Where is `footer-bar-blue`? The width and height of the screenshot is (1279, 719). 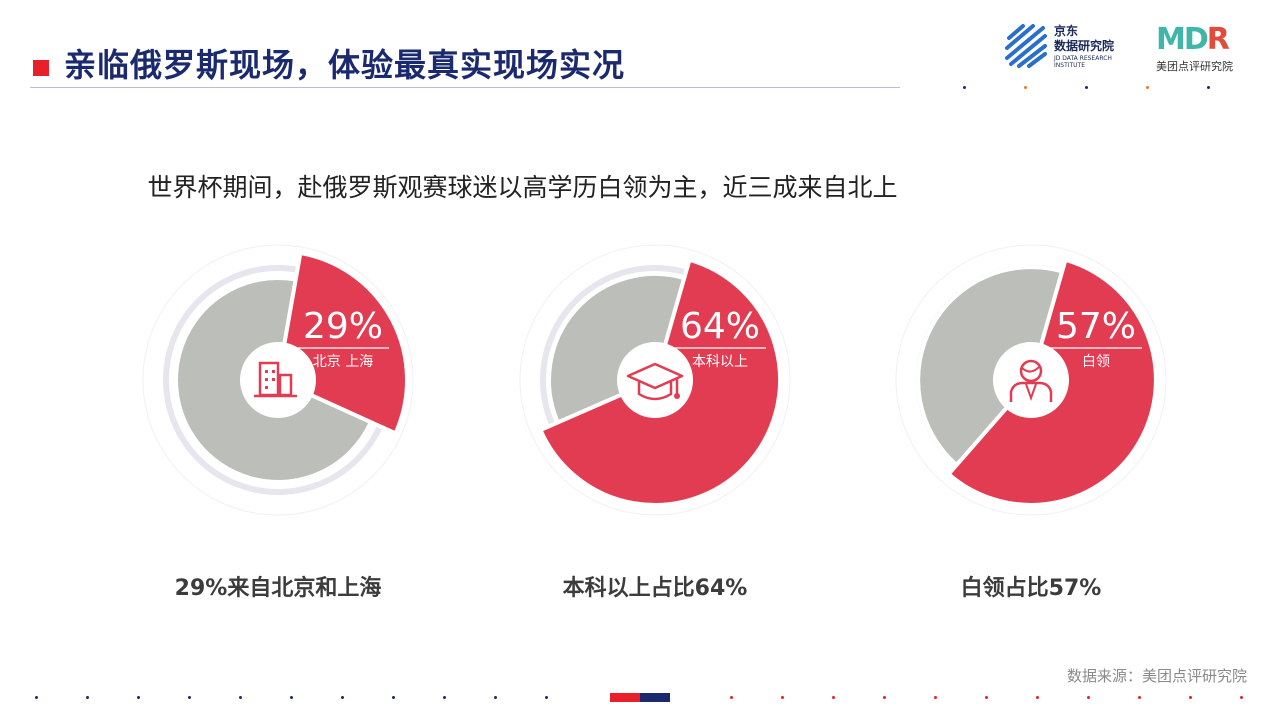
footer-bar-blue is located at coordinates (655, 697).